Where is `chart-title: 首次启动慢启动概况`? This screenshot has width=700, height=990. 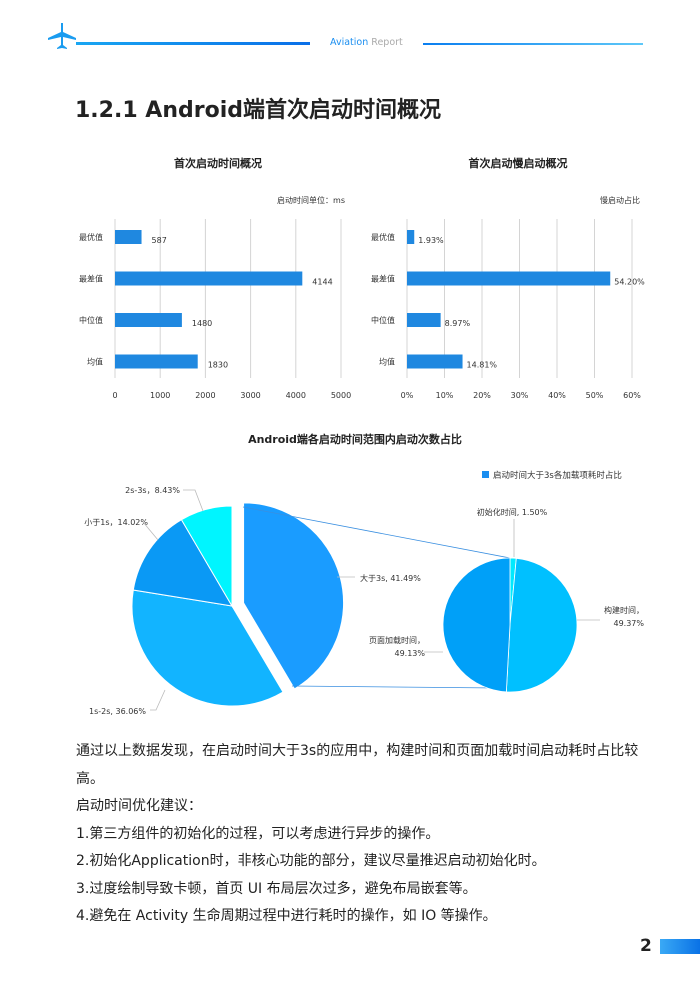 chart-title: 首次启动慢启动概况 is located at coordinates (518, 163).